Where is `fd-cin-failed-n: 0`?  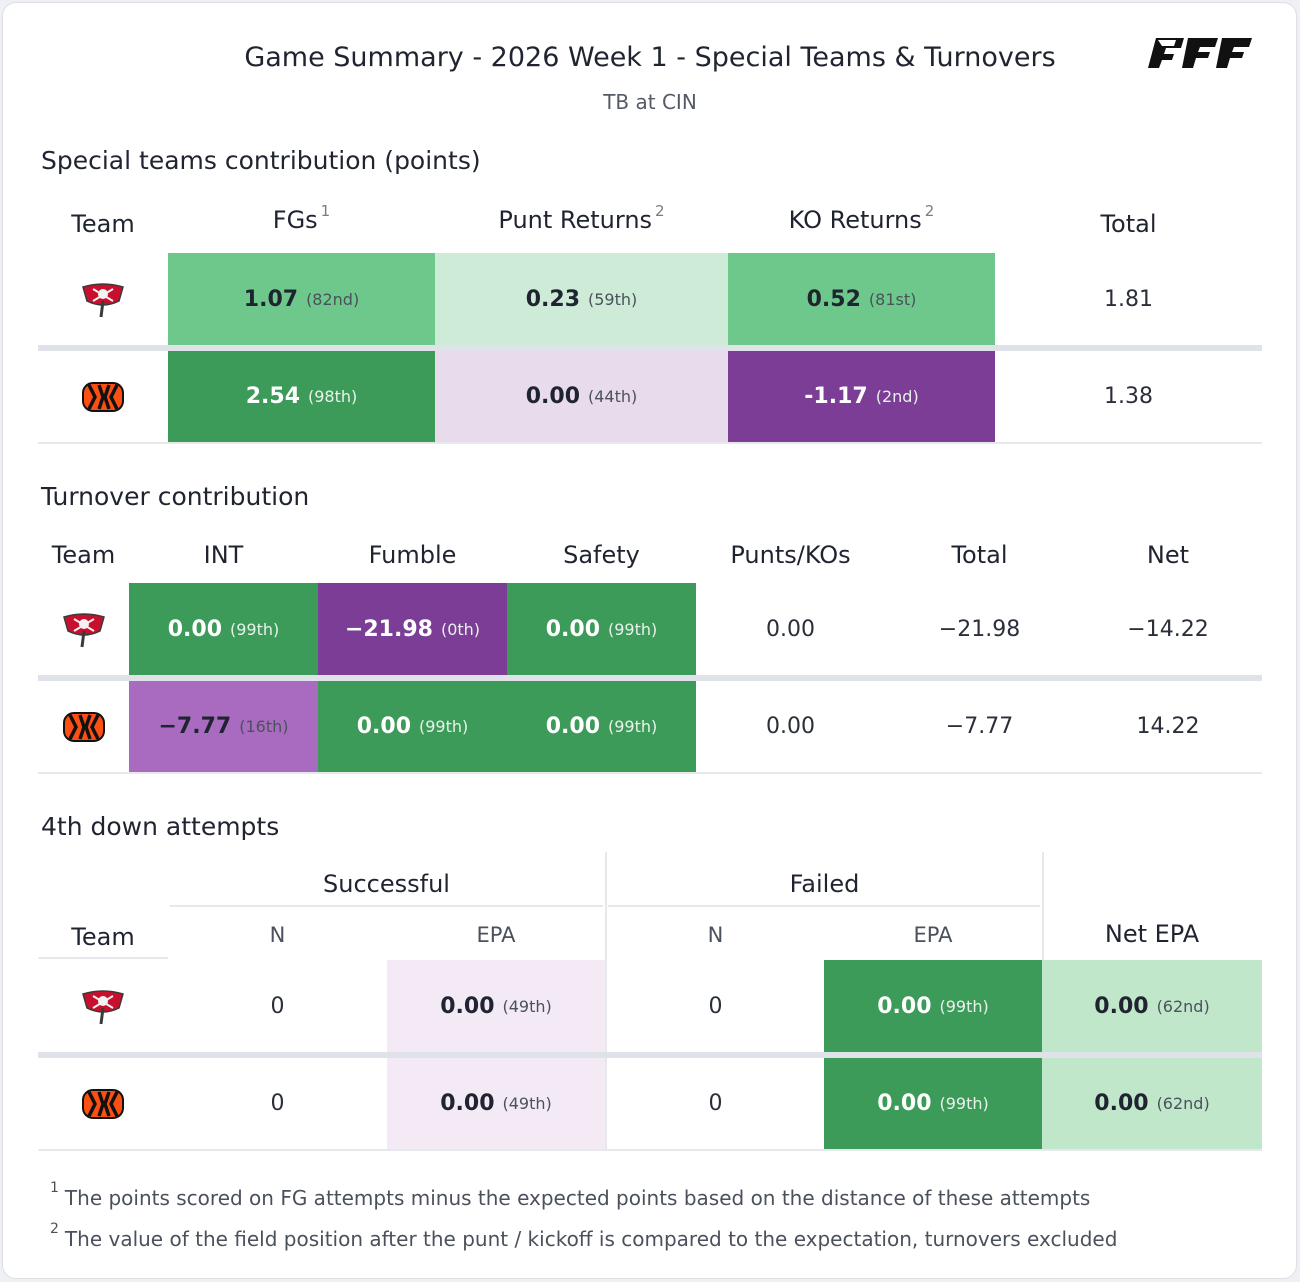 fd-cin-failed-n: 0 is located at coordinates (715, 1103).